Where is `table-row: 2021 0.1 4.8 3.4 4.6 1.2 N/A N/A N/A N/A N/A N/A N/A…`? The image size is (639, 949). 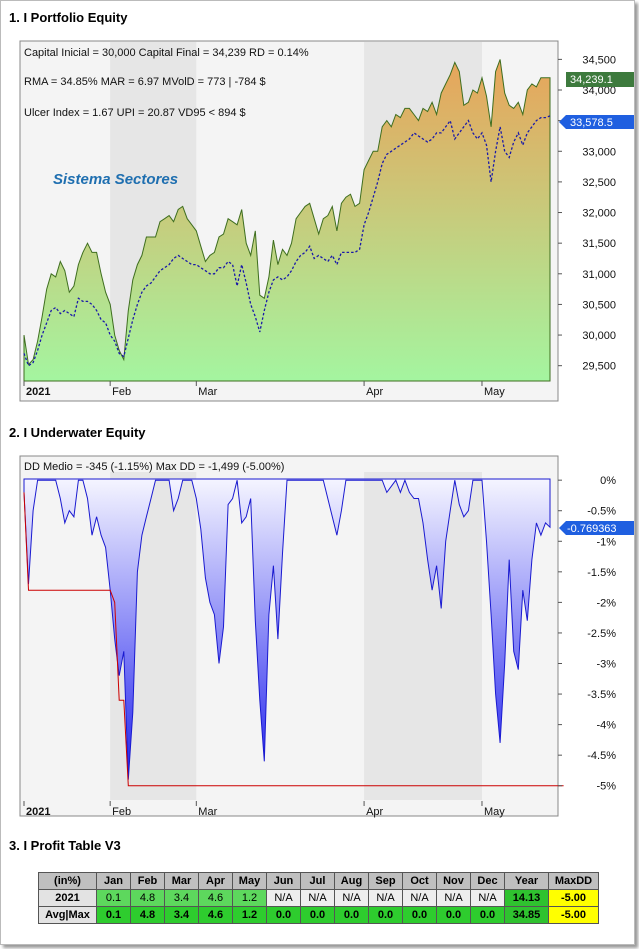
table-row: 2021 0.1 4.8 3.4 4.6 1.2 N/A N/A N/A N/A N/A N/A N/A… is located at coordinates (318, 898).